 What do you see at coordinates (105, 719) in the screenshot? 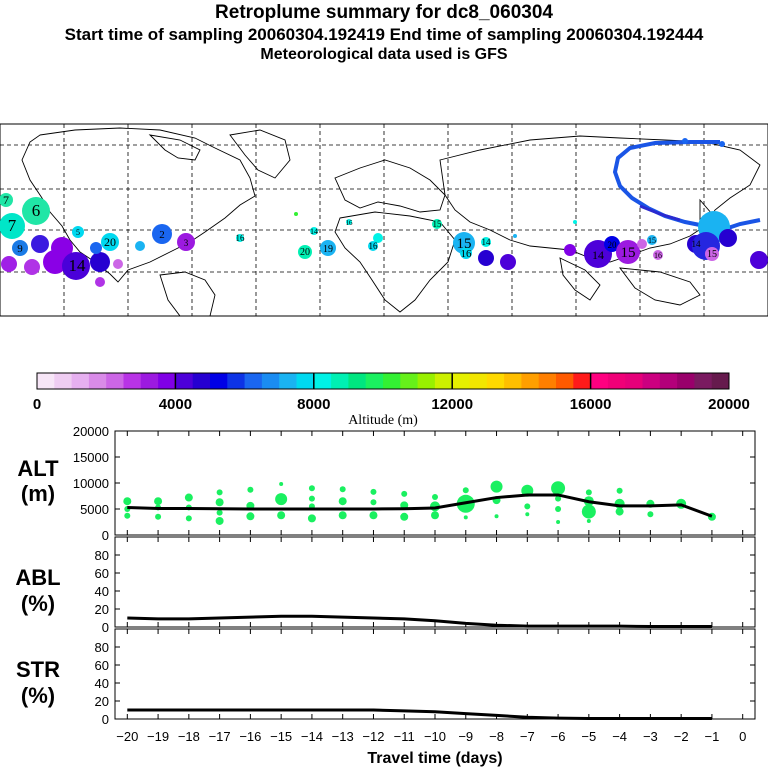
I see `y-tick-label: 0` at bounding box center [105, 719].